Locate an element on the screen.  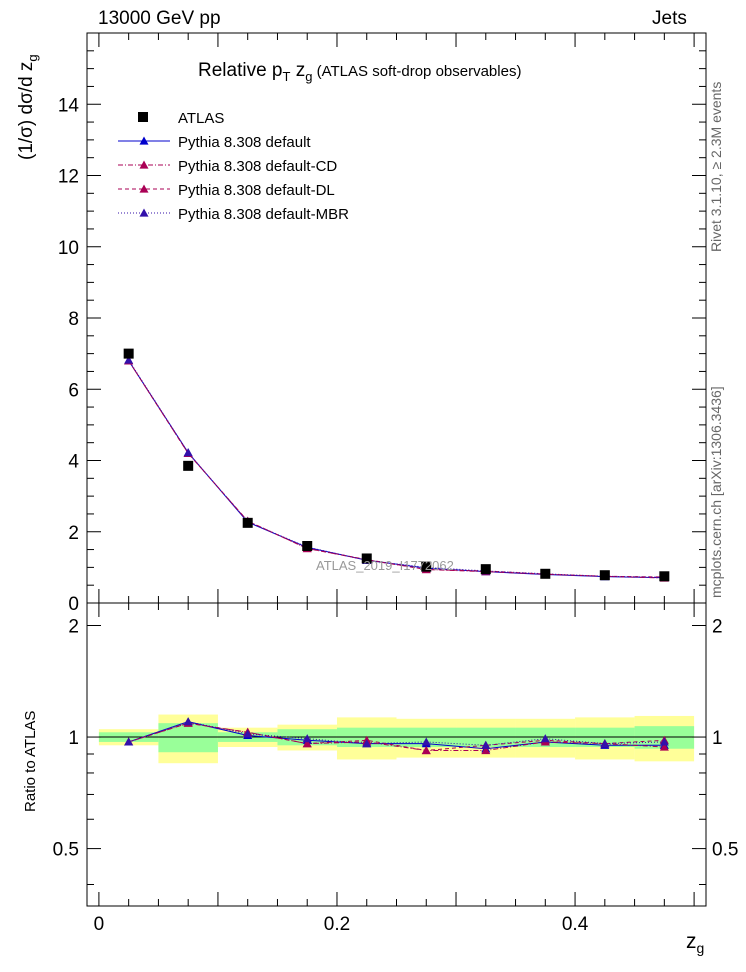
ratio-tick-label-right-0: 0.5 is located at coordinates (725, 850).